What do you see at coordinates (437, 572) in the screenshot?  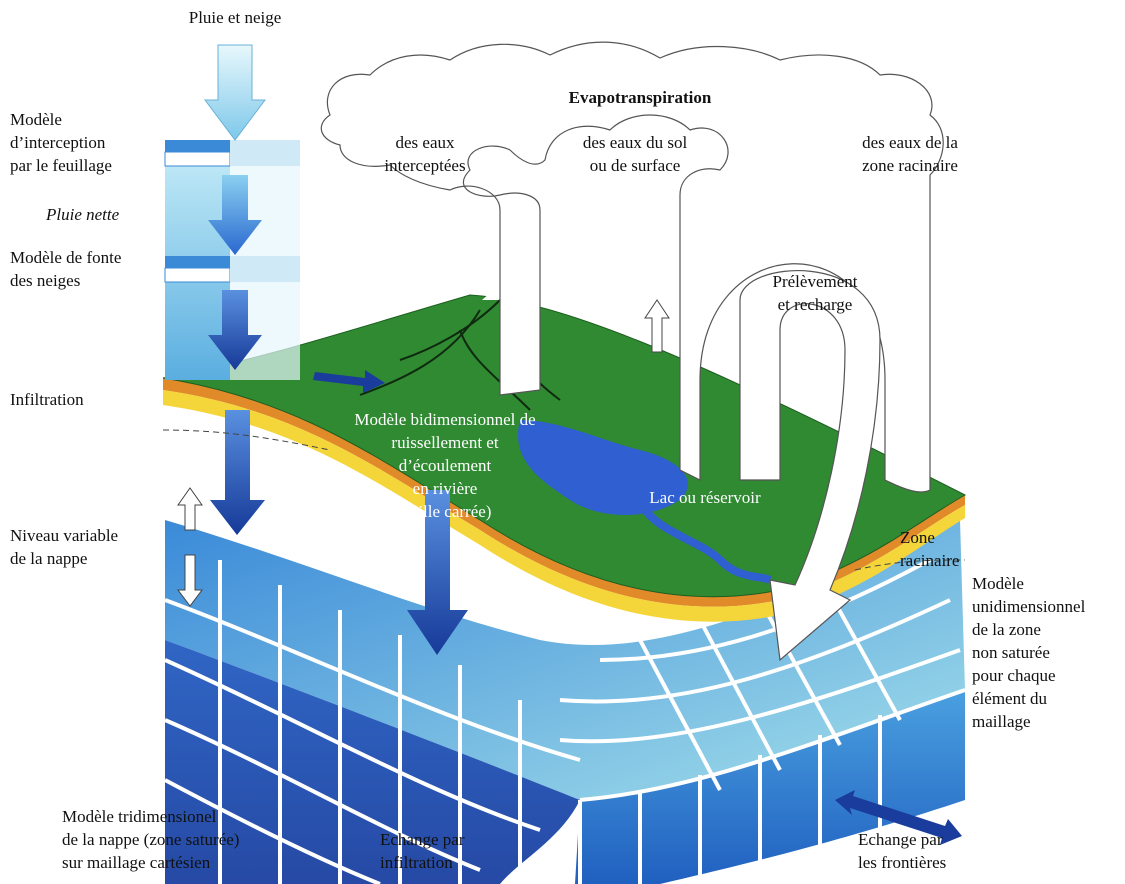 I see `exchange-infiltration-arrow` at bounding box center [437, 572].